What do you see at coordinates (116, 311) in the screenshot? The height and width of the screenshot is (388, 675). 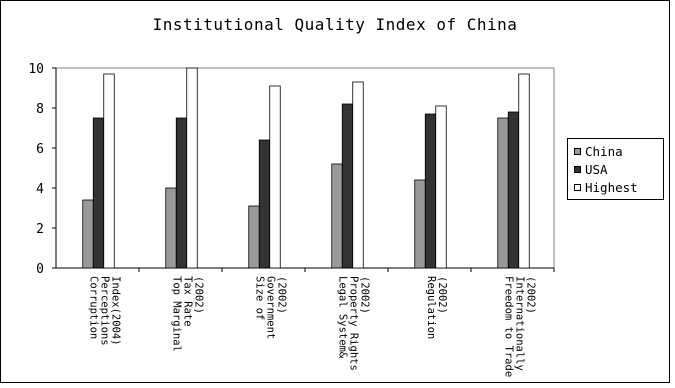 I see `x-label-0-line-2: Index(2004)` at bounding box center [116, 311].